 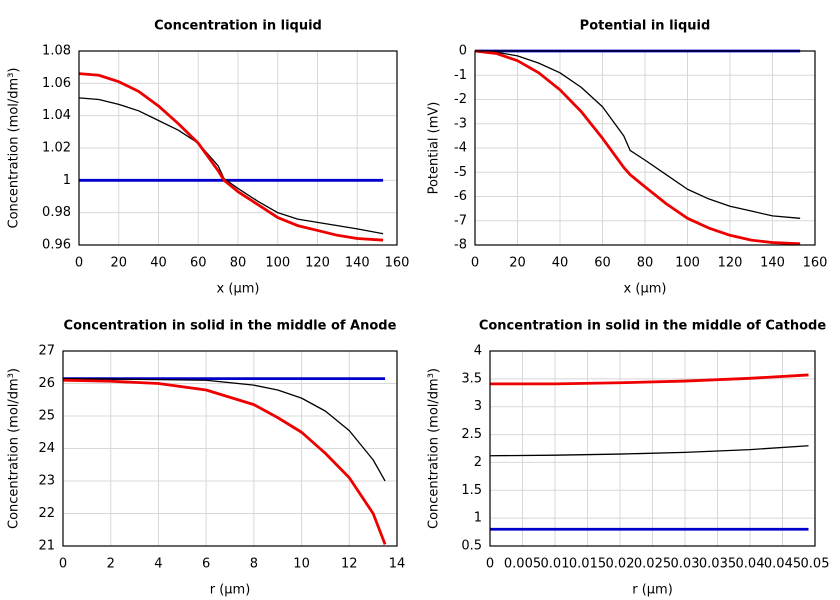 I want to click on x-tick-label: 0.03, so click(x=685, y=564).